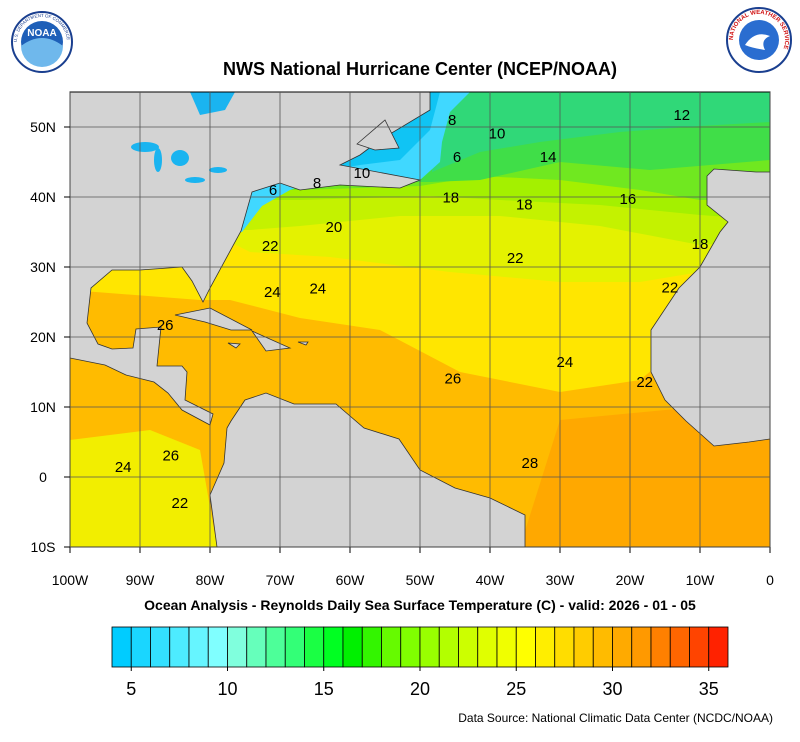  Describe the element at coordinates (378, 135) in the screenshot. I see `newfoundland` at that location.